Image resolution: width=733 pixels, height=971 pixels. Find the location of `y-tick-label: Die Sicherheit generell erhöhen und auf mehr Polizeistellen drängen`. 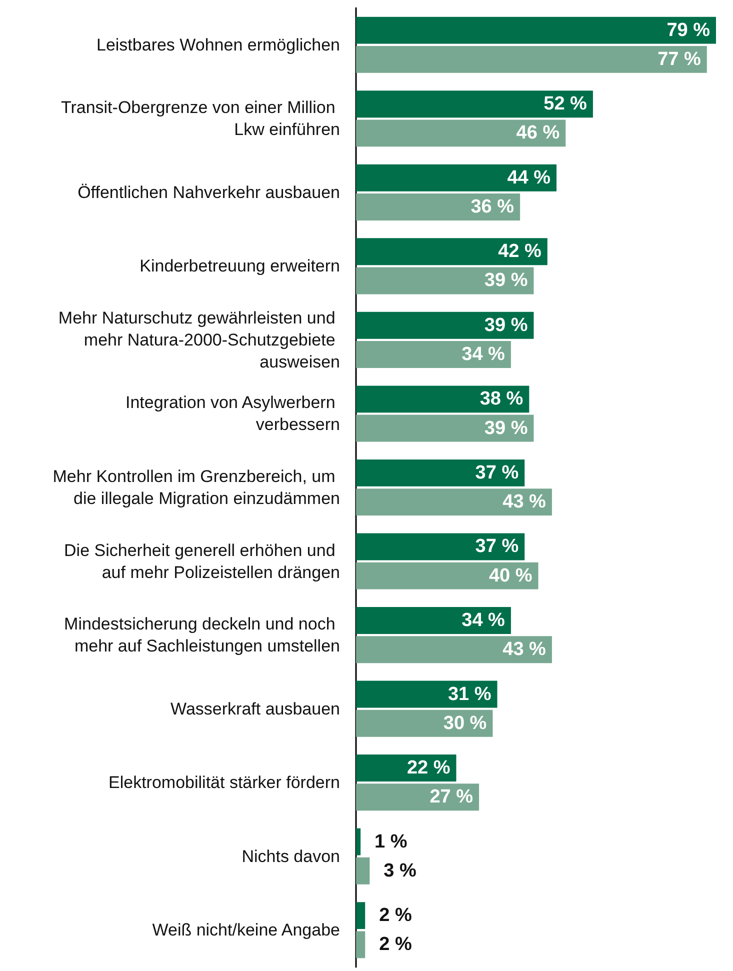

y-tick-label: Die Sicherheit generell erhöhen und auf mehr Polizeistellen drängen is located at coordinates (202, 561).